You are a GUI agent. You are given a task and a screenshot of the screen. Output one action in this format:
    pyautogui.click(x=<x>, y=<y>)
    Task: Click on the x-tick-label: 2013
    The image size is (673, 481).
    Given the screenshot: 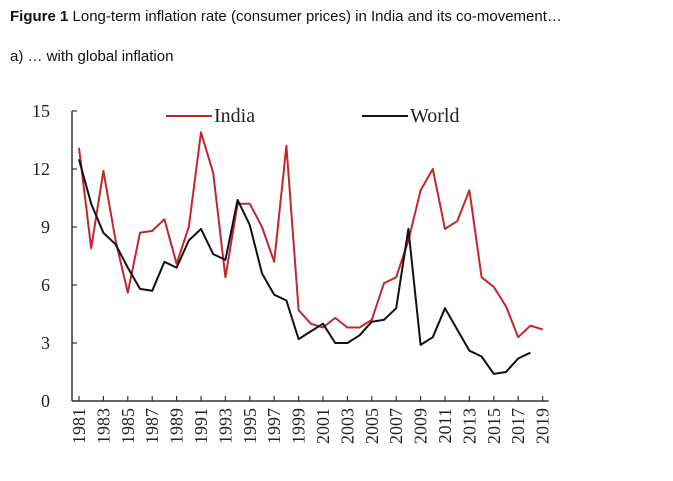 What is the action you would take?
    pyautogui.click(x=469, y=426)
    